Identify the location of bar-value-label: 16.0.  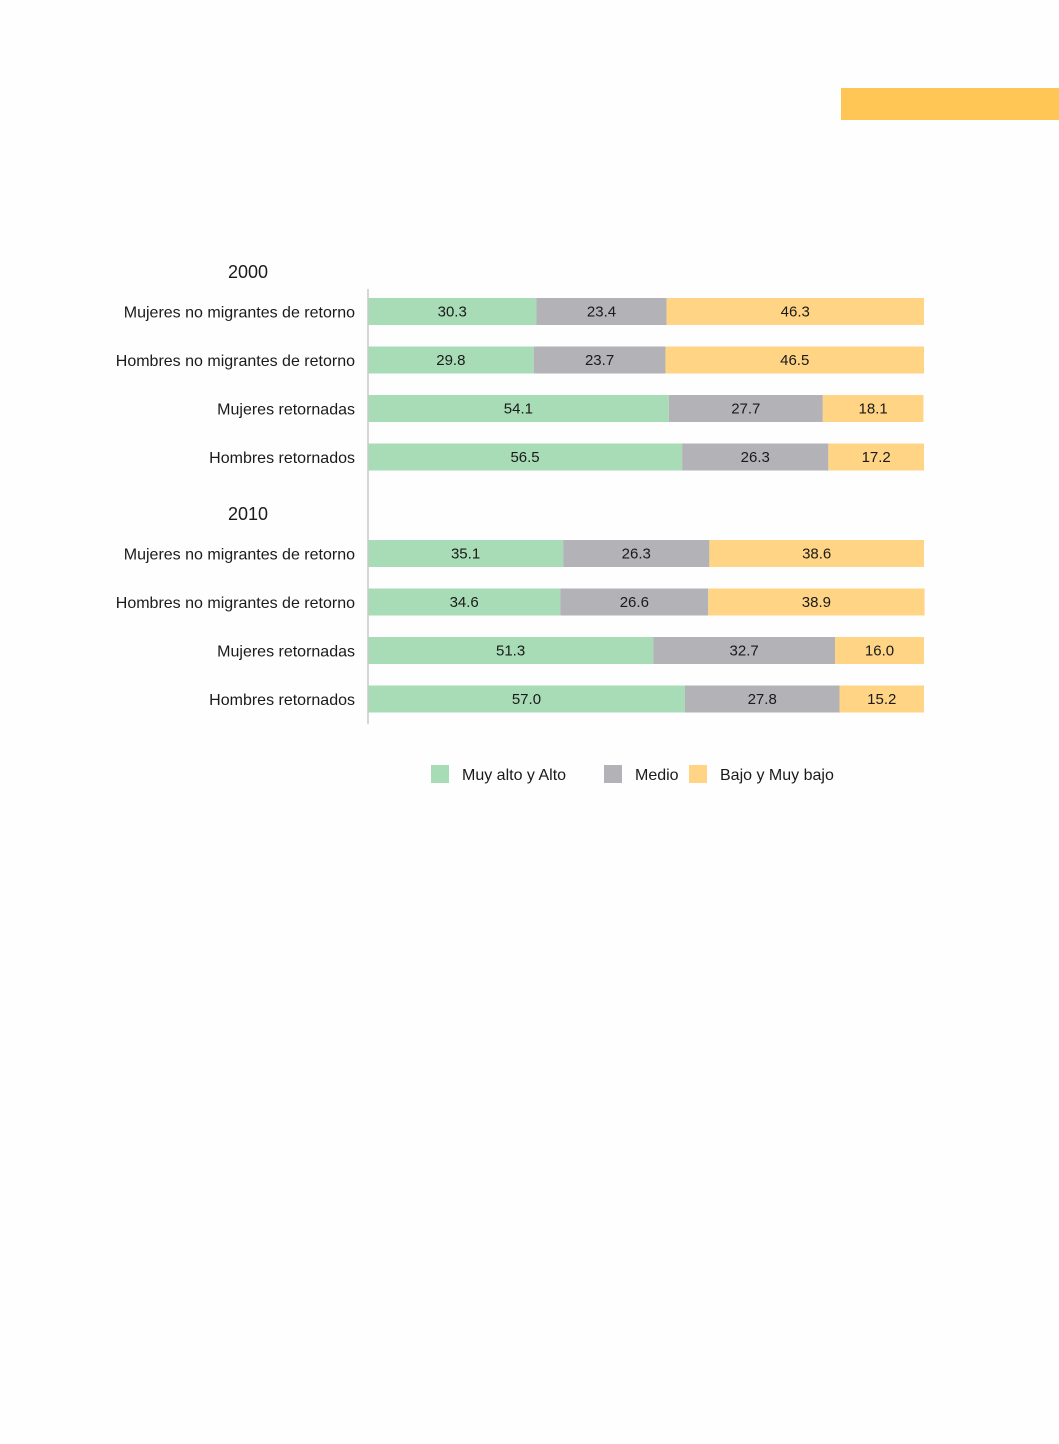
(879, 651).